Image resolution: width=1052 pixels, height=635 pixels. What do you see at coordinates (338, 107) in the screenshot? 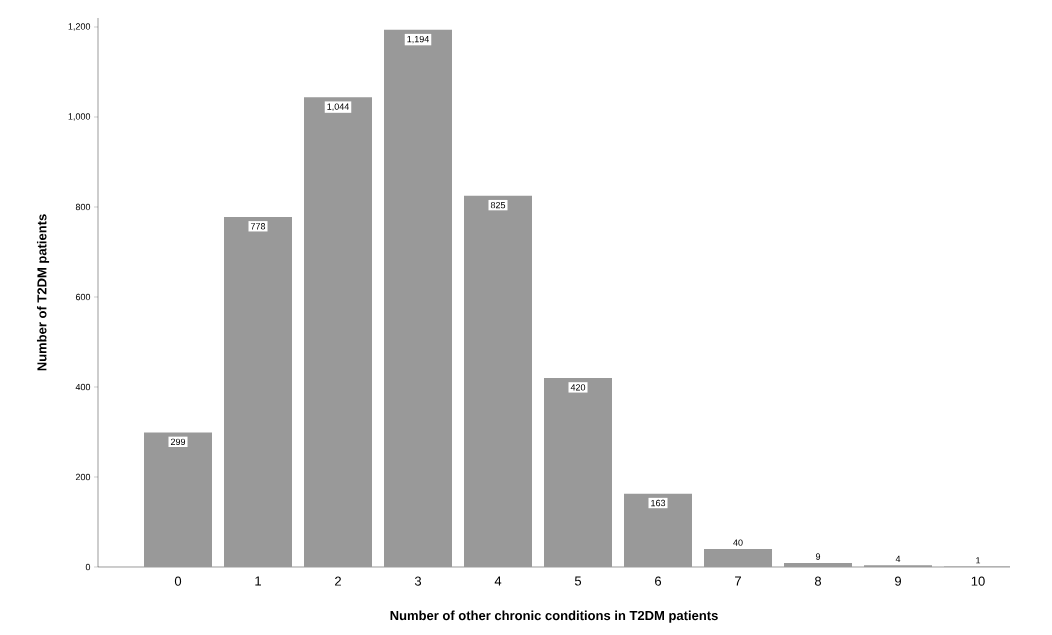
I see `data-label: 1,044` at bounding box center [338, 107].